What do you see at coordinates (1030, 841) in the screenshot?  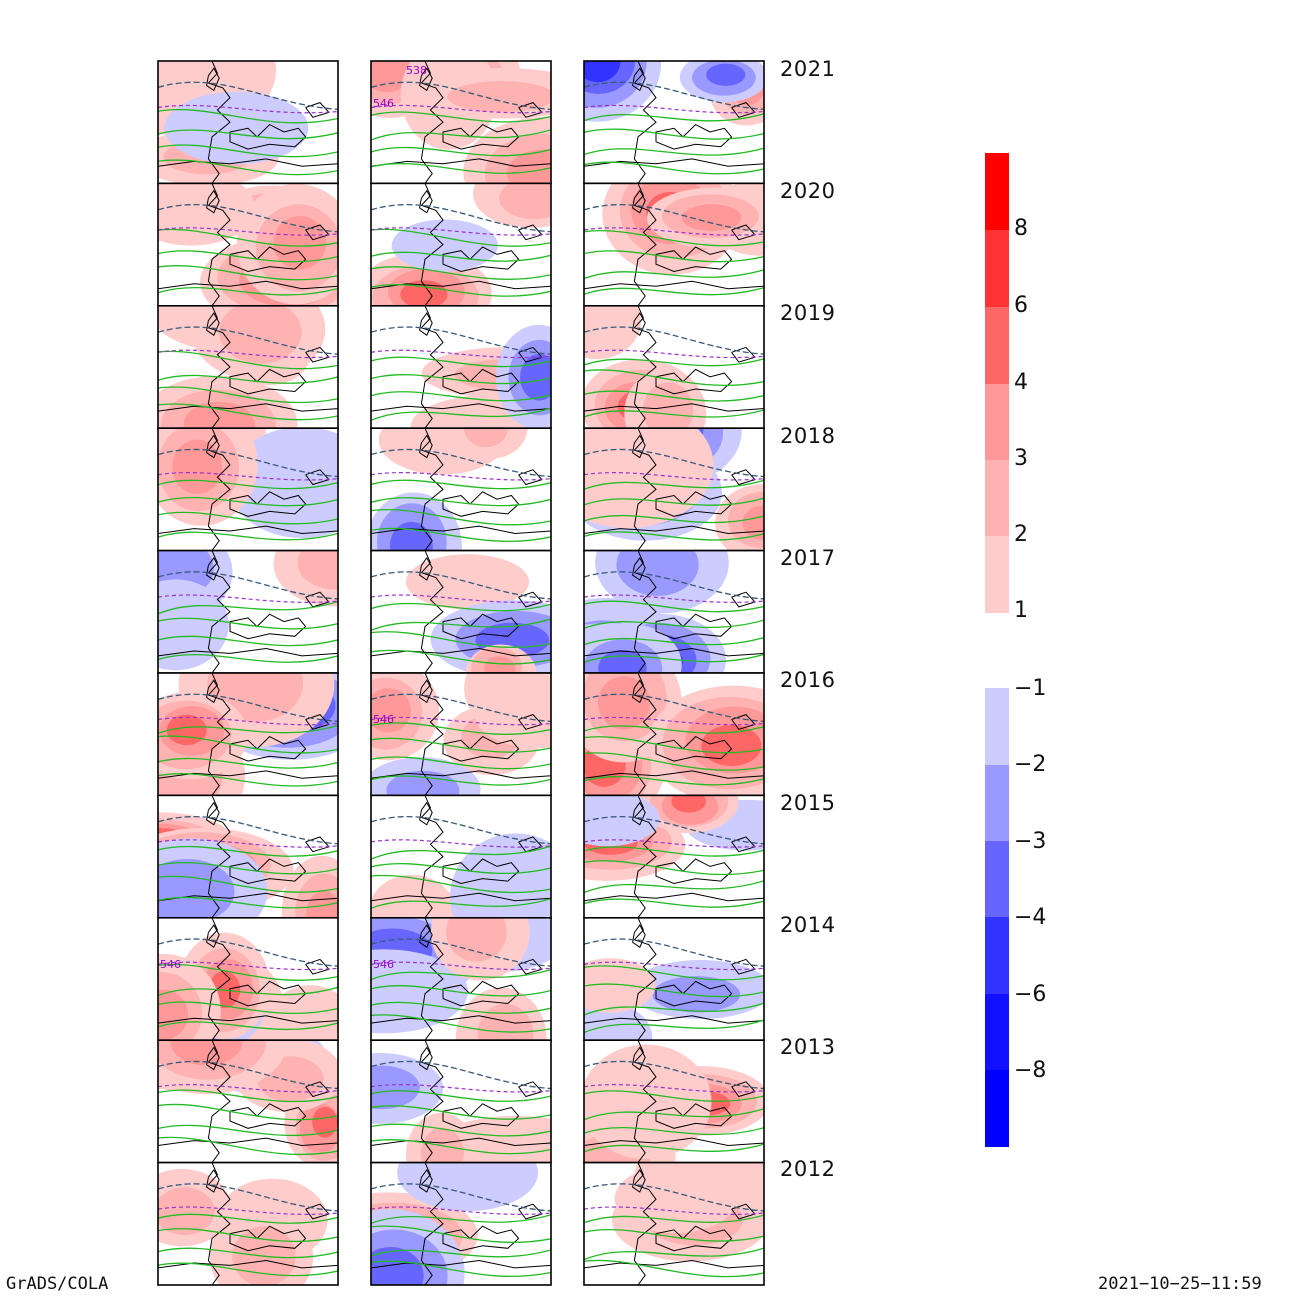 I see `colorbar-label: −3` at bounding box center [1030, 841].